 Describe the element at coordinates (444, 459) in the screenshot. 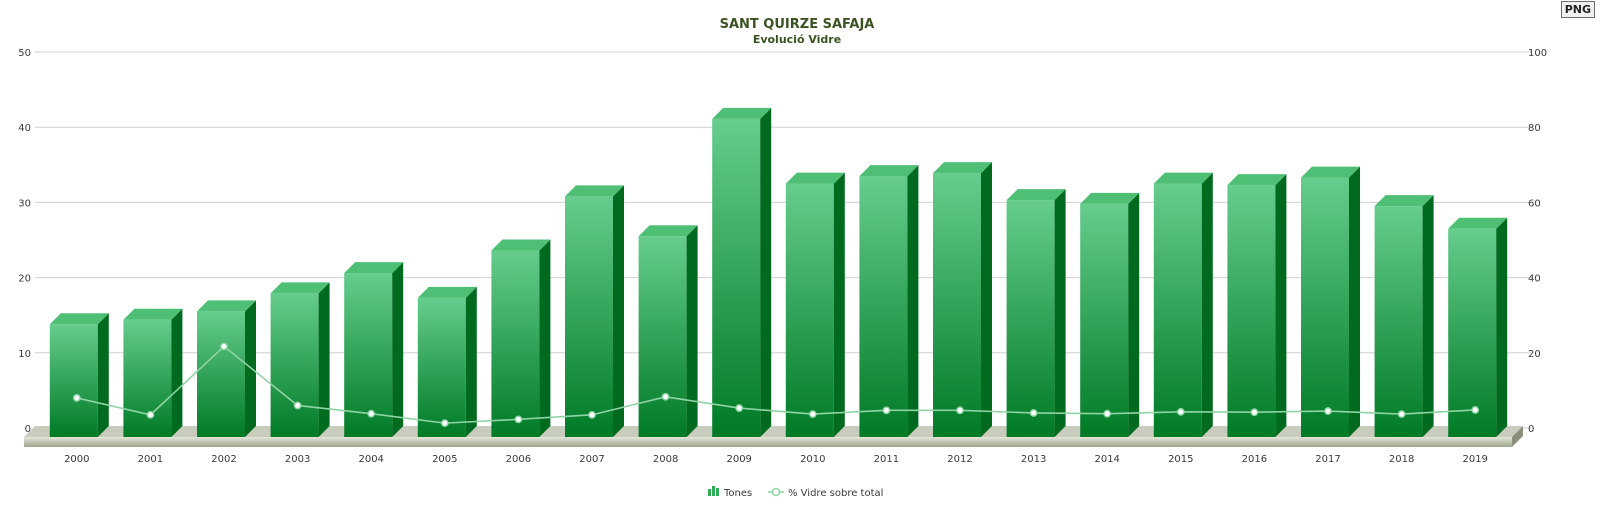

I see `x-tick-label: 2005` at that location.